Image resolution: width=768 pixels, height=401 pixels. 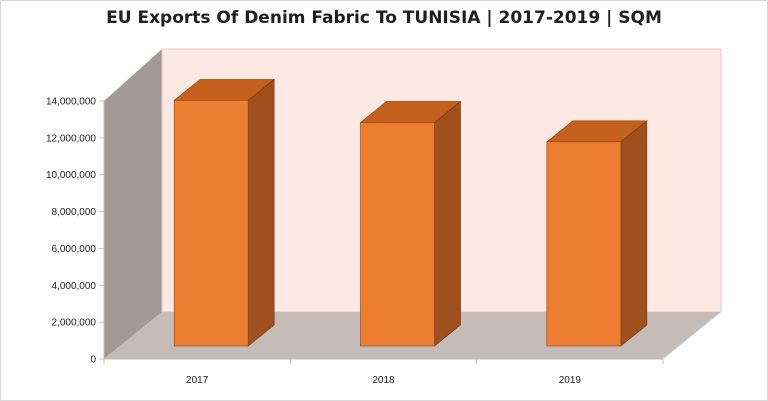 I want to click on y-tick-label: 8,000,000, so click(x=74, y=212).